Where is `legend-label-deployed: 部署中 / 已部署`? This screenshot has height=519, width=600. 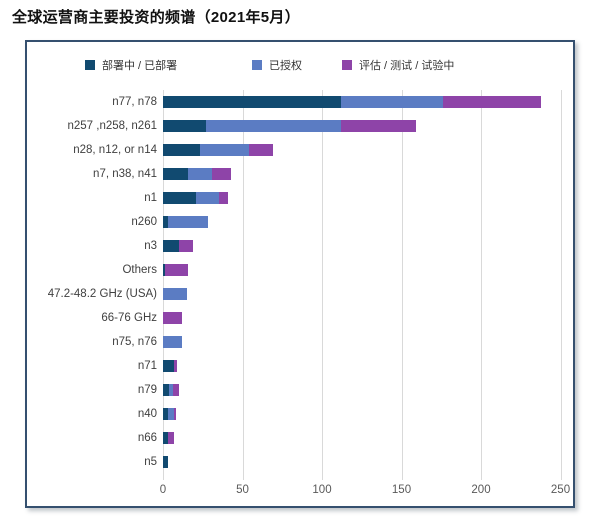 legend-label-deployed: 部署中 / 已部署 is located at coordinates (140, 66).